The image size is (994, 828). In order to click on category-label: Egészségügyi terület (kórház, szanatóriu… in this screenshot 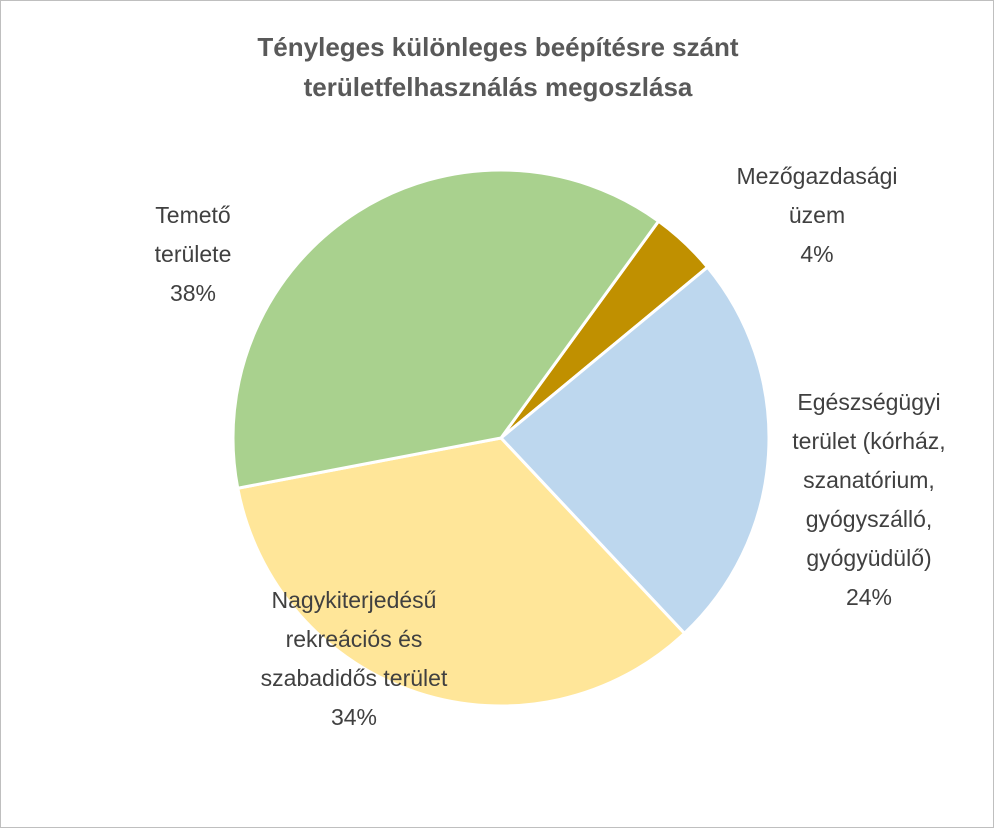, I will do `click(869, 480)`.